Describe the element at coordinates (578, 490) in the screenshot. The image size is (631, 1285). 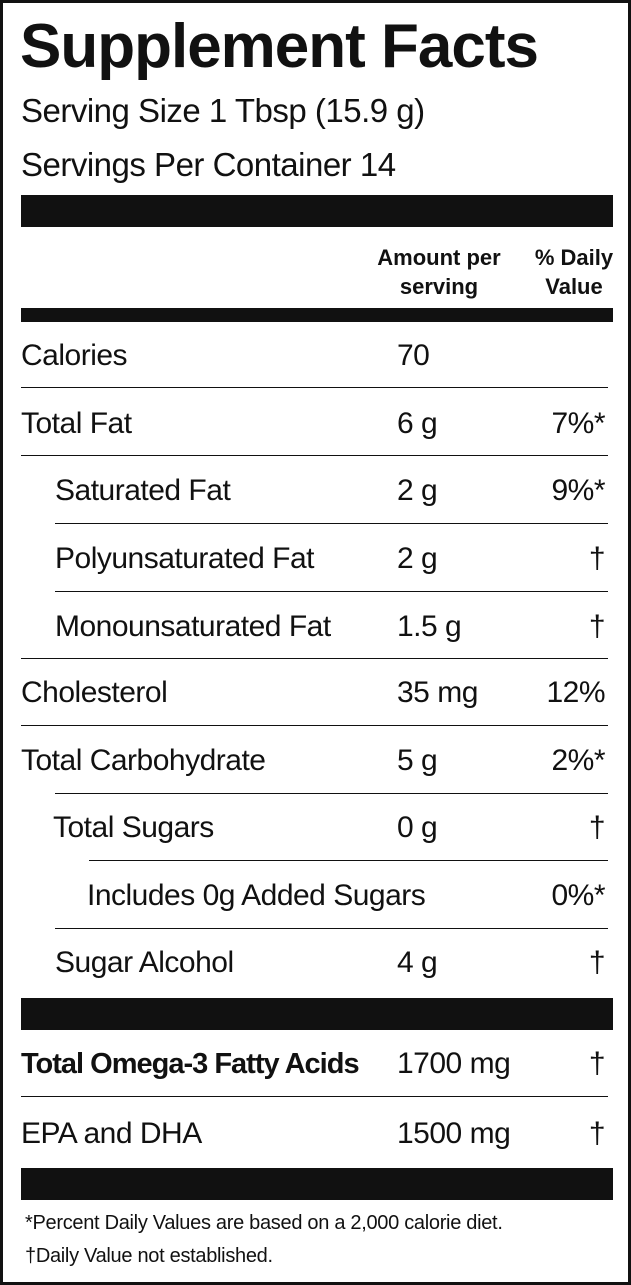
I see `nutrient-dv-saturated-fat: 9%*` at that location.